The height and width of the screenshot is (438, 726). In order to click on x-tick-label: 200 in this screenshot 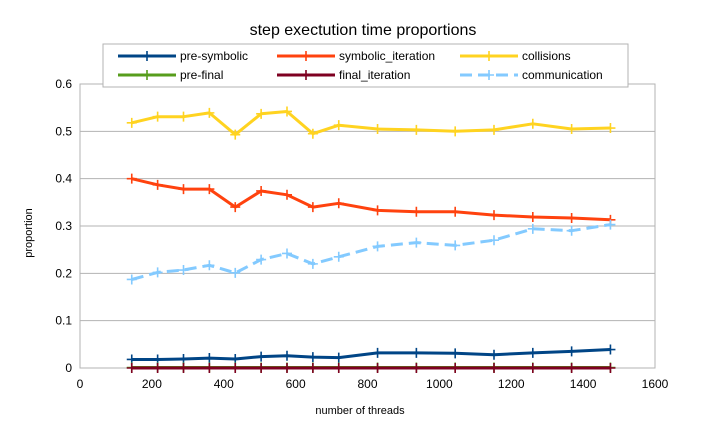, I will do `click(152, 384)`.